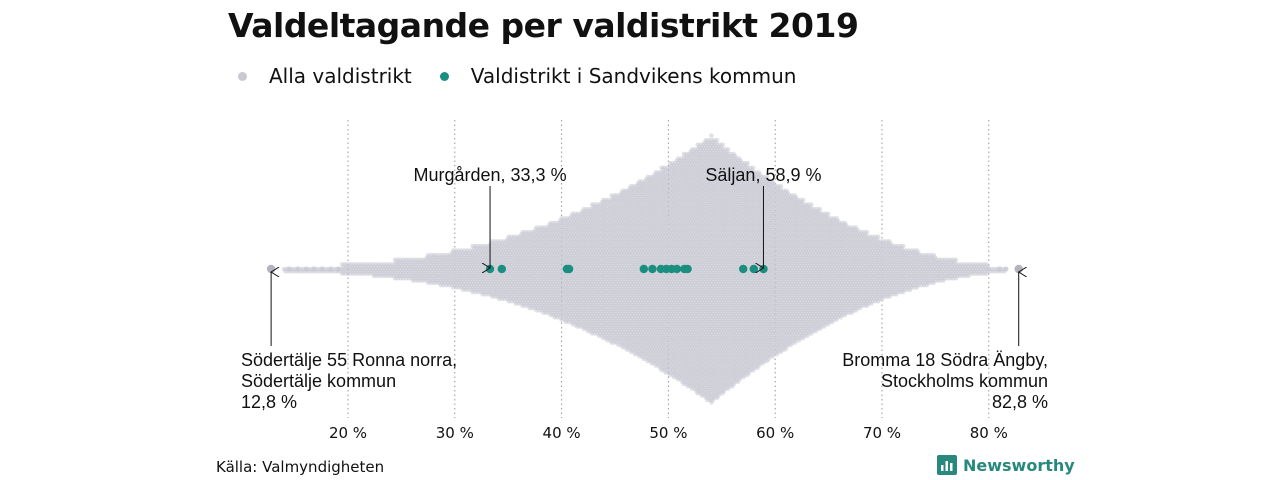 This screenshot has height=480, width=1280. What do you see at coordinates (633, 76) in the screenshot?
I see `legend-label-sandviken: Valdistrikt i Sandvikens kommun` at bounding box center [633, 76].